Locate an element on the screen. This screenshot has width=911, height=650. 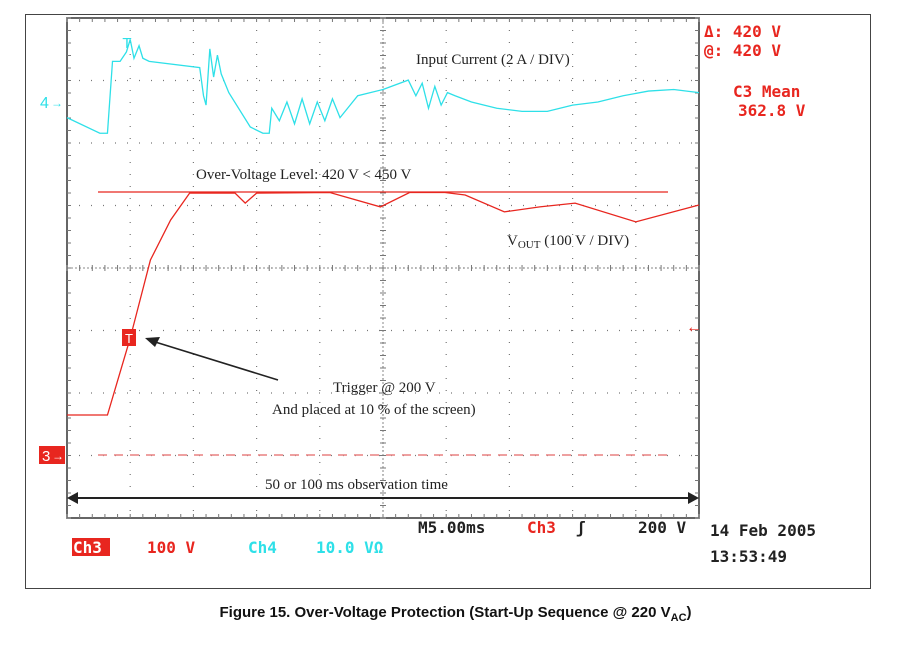
trigger-label: Trigger @ 200 V is located at coordinates (384, 388).